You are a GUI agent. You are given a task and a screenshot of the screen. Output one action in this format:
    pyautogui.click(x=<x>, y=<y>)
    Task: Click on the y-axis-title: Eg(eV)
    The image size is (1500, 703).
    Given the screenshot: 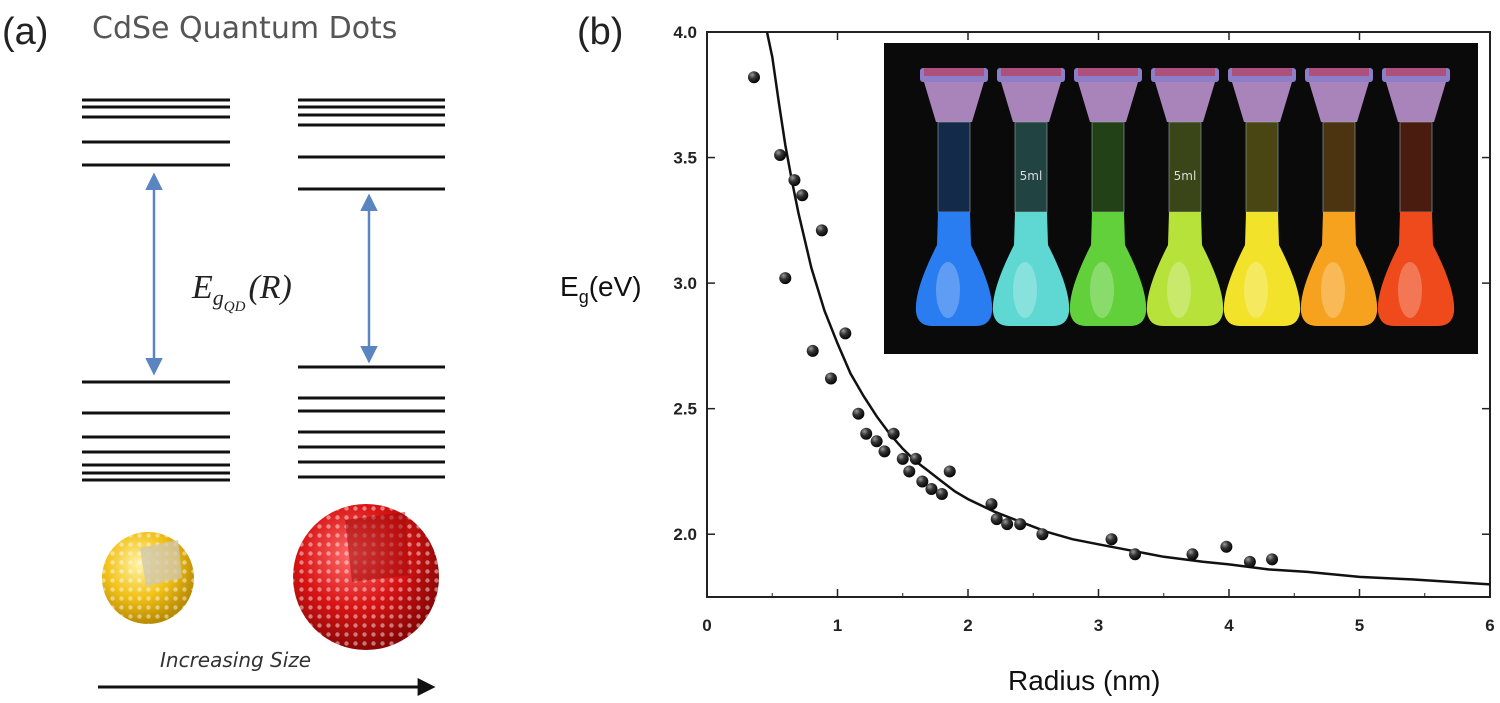 What is the action you would take?
    pyautogui.click(x=601, y=289)
    